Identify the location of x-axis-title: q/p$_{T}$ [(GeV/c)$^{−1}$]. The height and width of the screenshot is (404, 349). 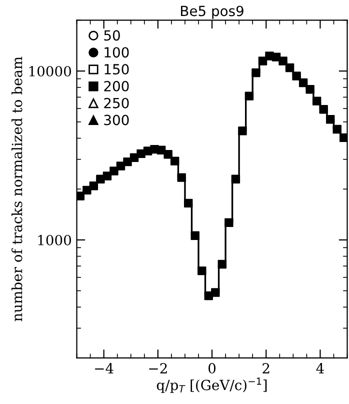
(211, 385).